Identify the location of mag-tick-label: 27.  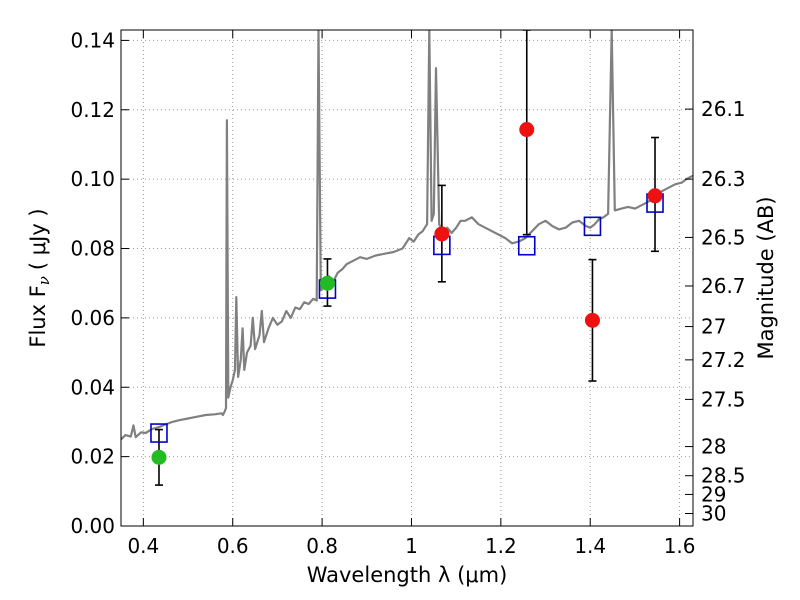
(713, 327).